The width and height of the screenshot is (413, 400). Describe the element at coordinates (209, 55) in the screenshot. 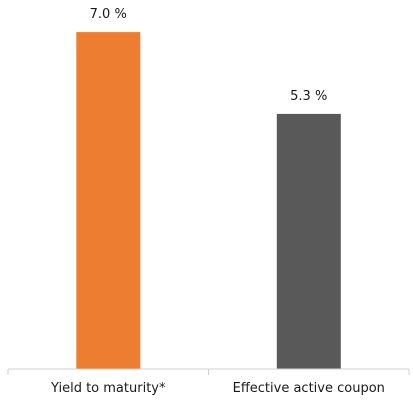

I see `value-labels-layer: 7.0 % 5.3 %` at that location.